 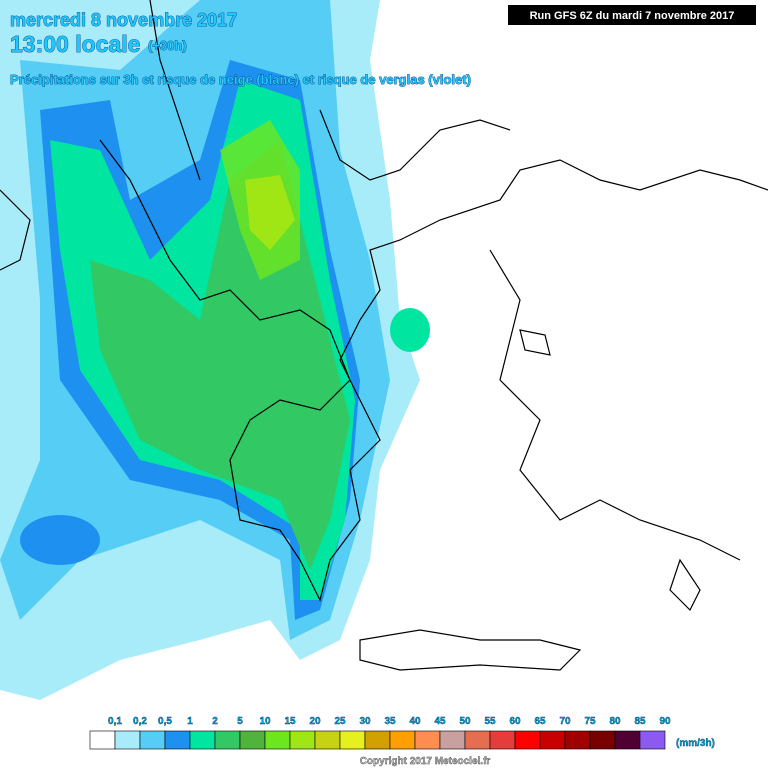 I want to click on legend-label: 60, so click(x=515, y=721).